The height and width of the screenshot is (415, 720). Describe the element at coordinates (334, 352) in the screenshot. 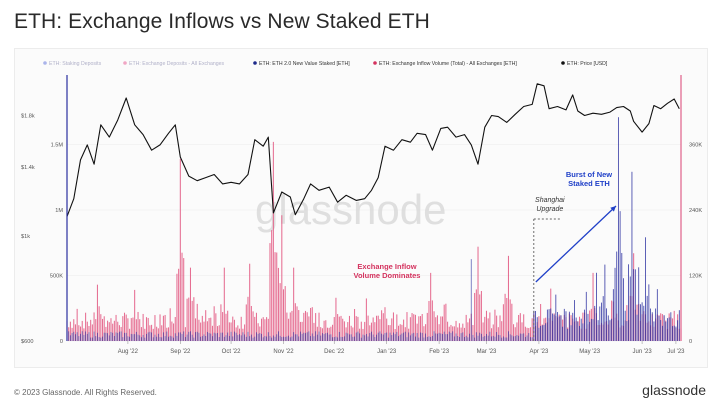

I see `x-tick-label: Dec '22` at that location.